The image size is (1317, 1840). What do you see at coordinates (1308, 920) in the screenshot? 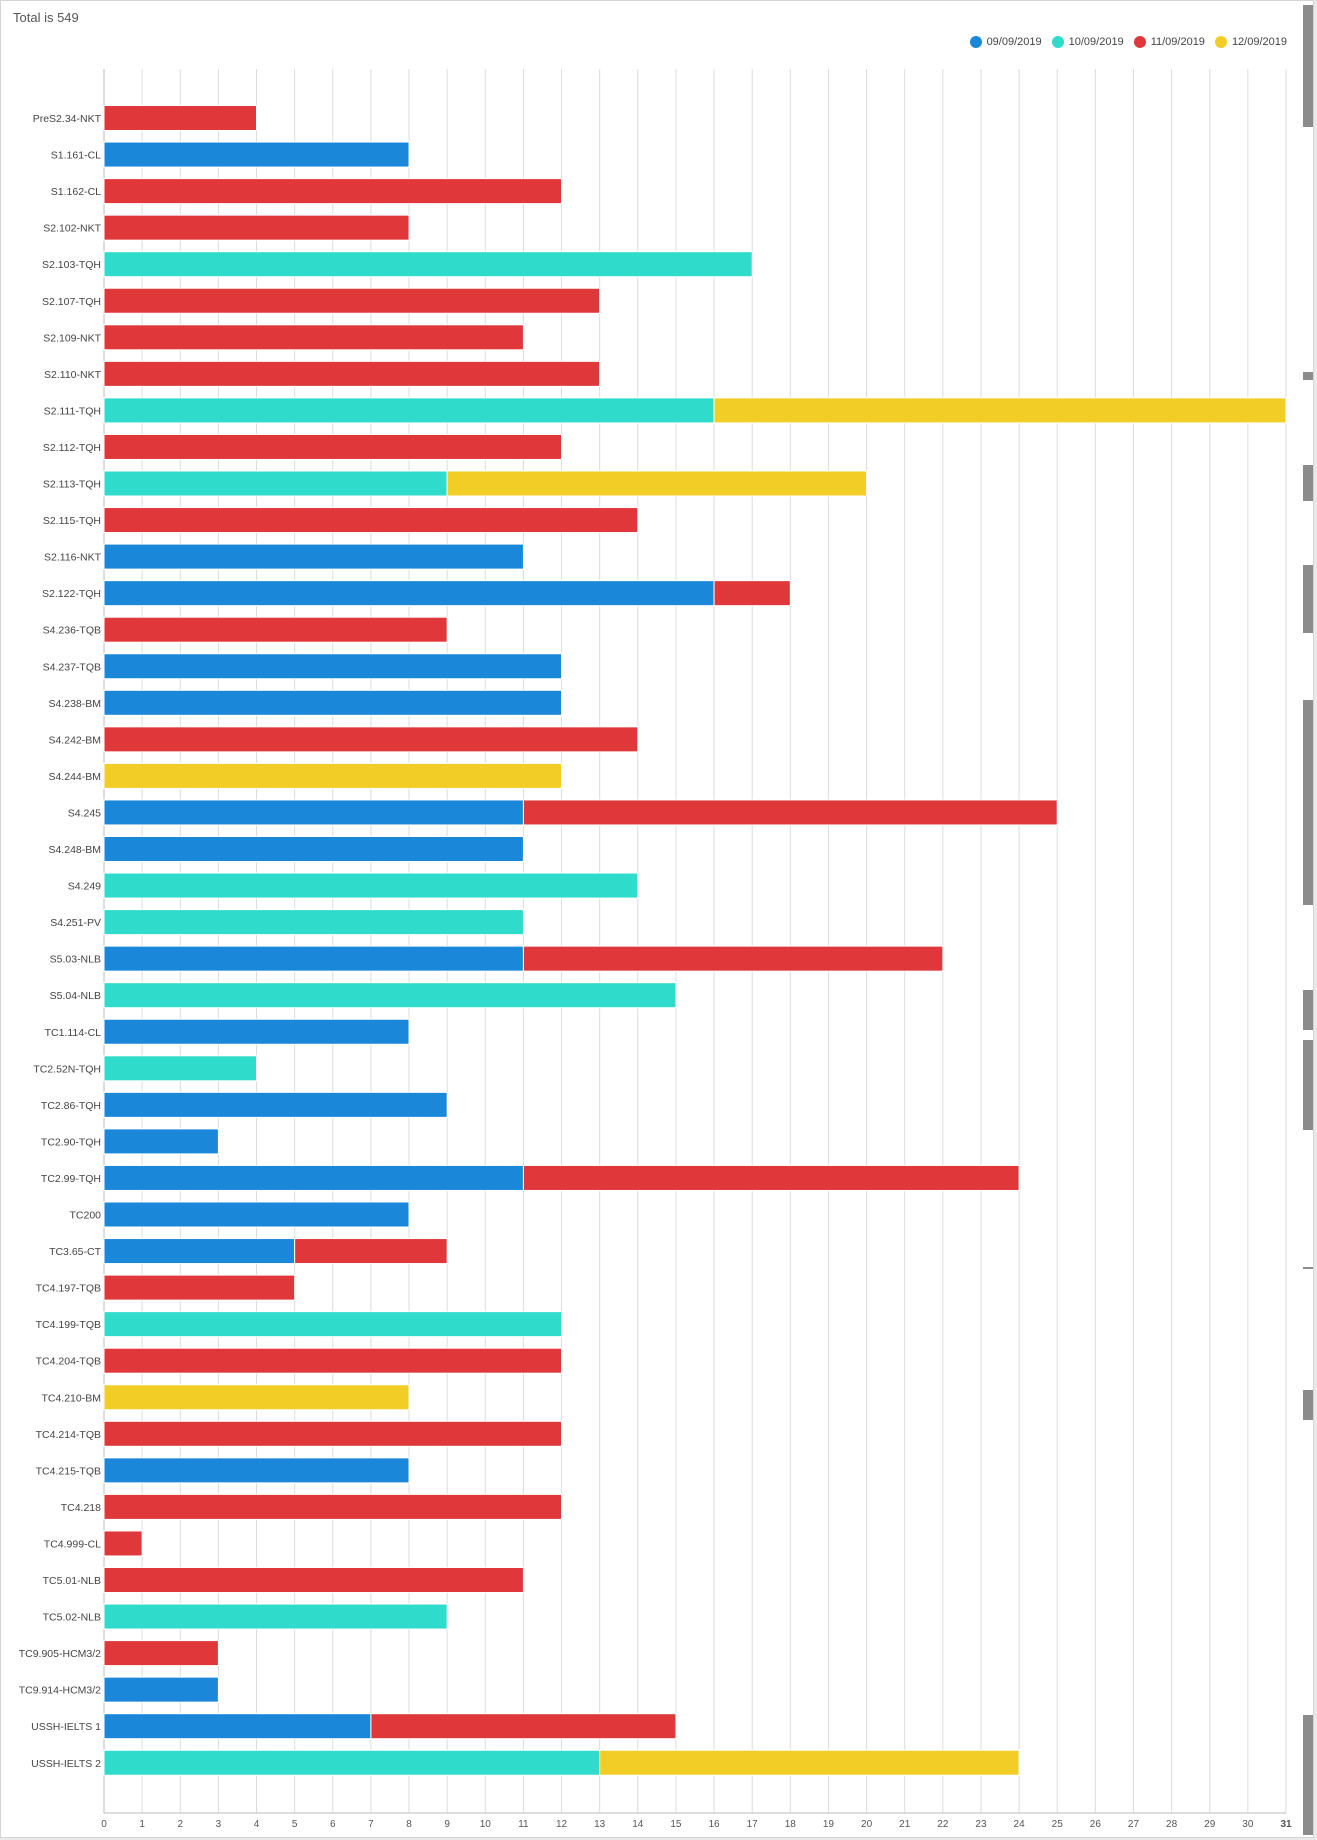
I see `scrollbar` at bounding box center [1308, 920].